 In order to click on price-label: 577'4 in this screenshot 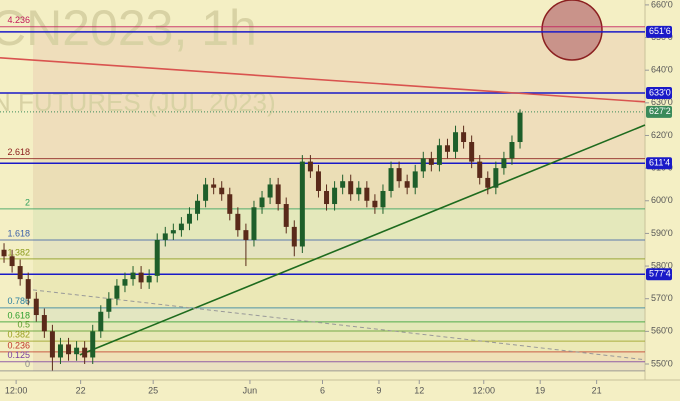, I will do `click(660, 274)`.